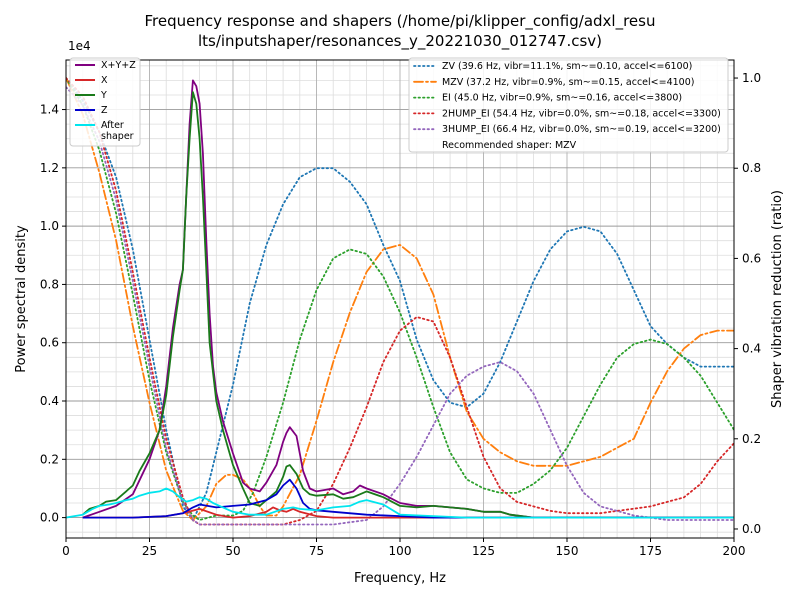 The height and width of the screenshot is (600, 800). I want to click on y-tick-label: 0.0, so click(49, 518).